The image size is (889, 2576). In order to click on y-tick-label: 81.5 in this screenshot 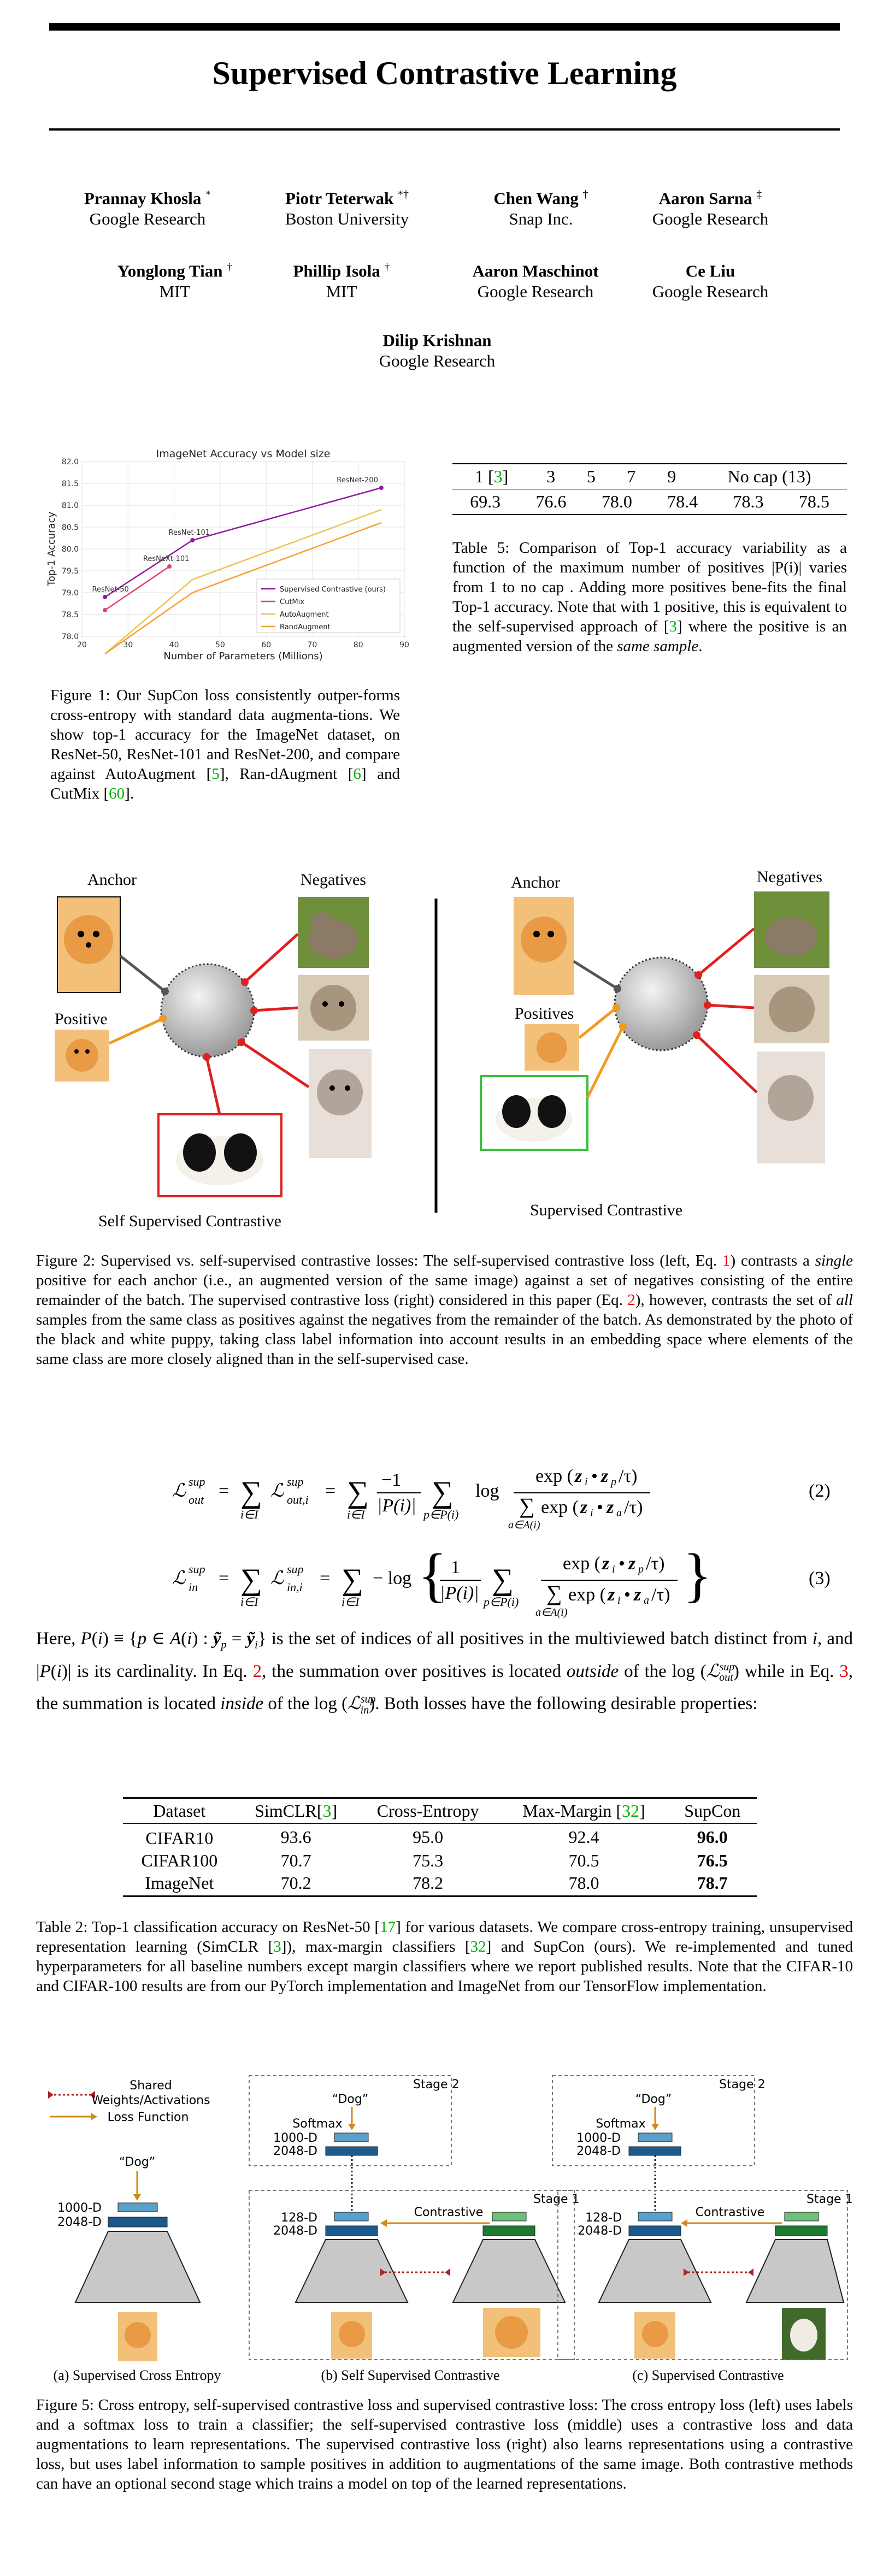, I will do `click(70, 484)`.